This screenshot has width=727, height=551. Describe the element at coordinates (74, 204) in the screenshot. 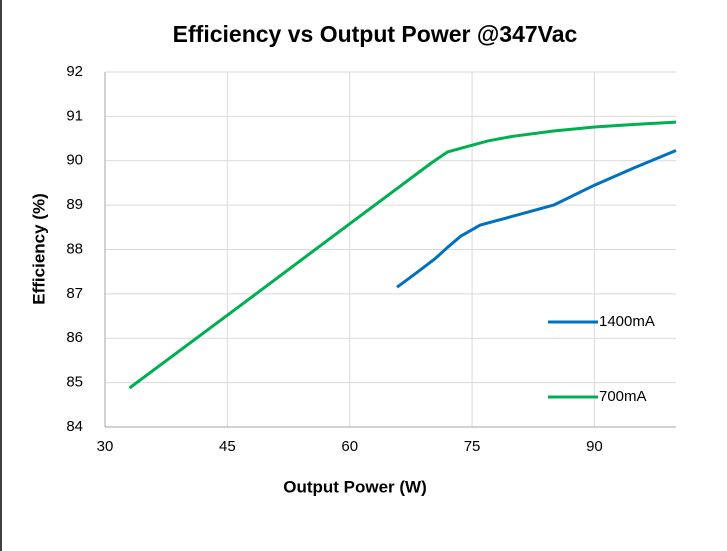

I see `y-tick-label: 89` at that location.